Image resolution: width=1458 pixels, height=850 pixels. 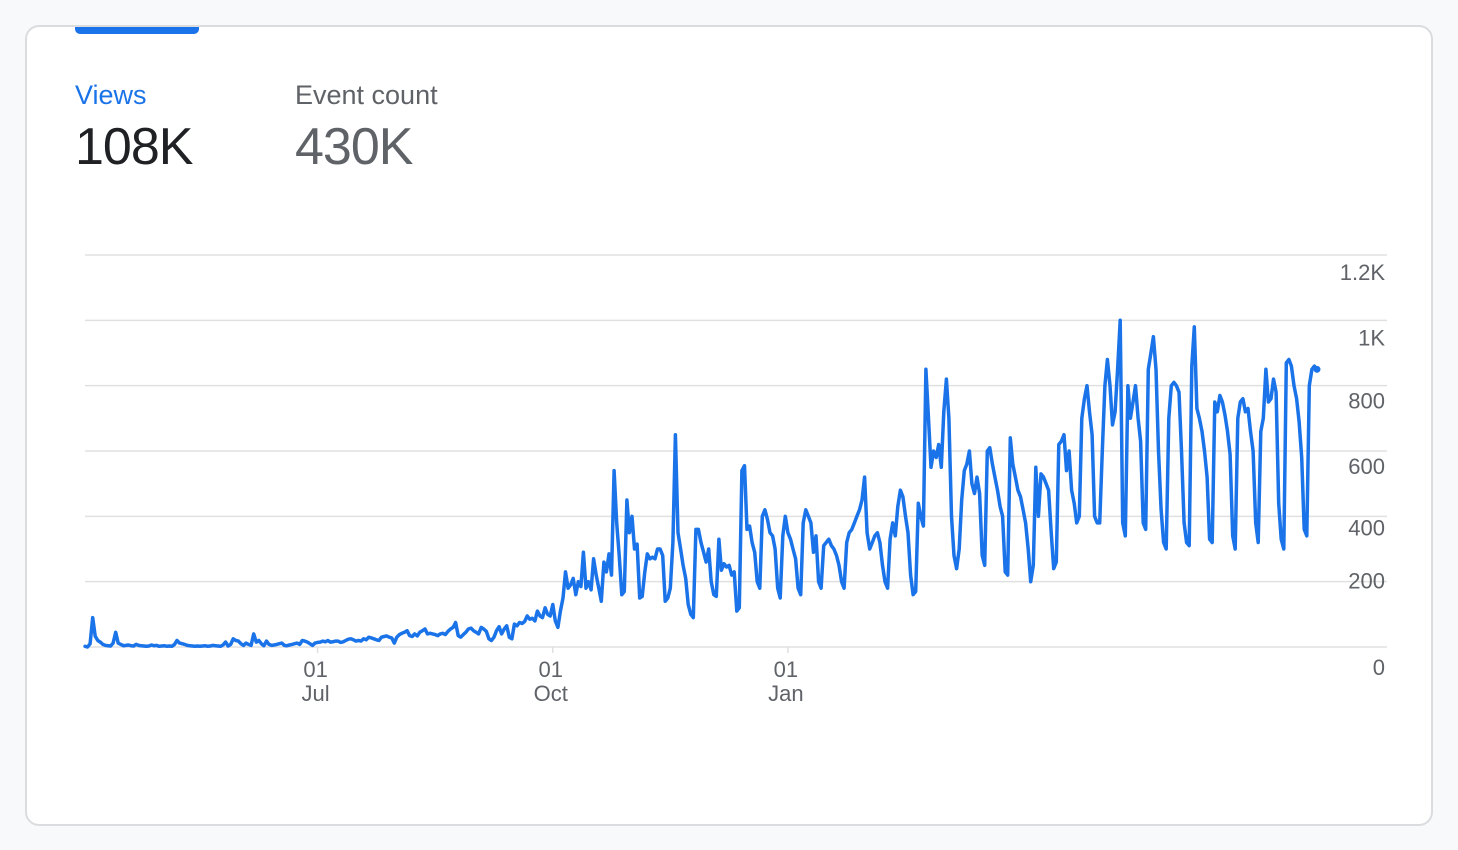 What do you see at coordinates (785, 693) in the screenshot?
I see `x-tick-month-label: Jan` at bounding box center [785, 693].